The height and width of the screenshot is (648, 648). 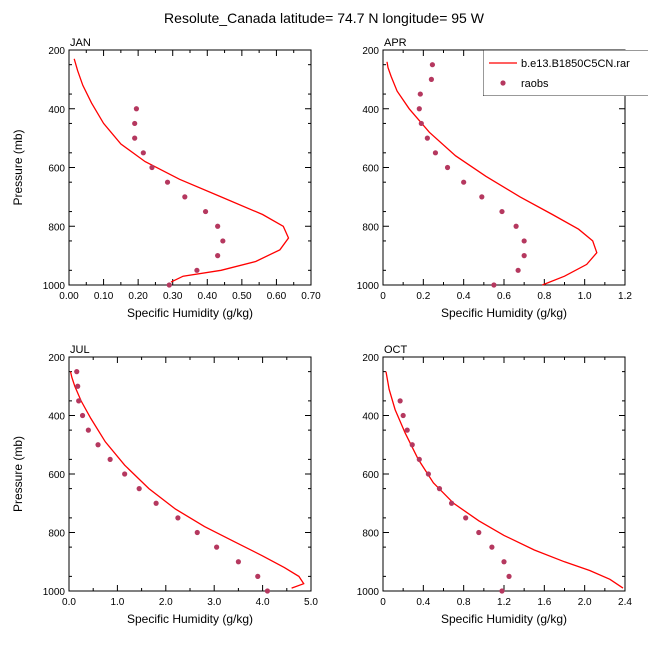 What do you see at coordinates (208, 296) in the screenshot?
I see `x-tick-label: 0.40` at bounding box center [208, 296].